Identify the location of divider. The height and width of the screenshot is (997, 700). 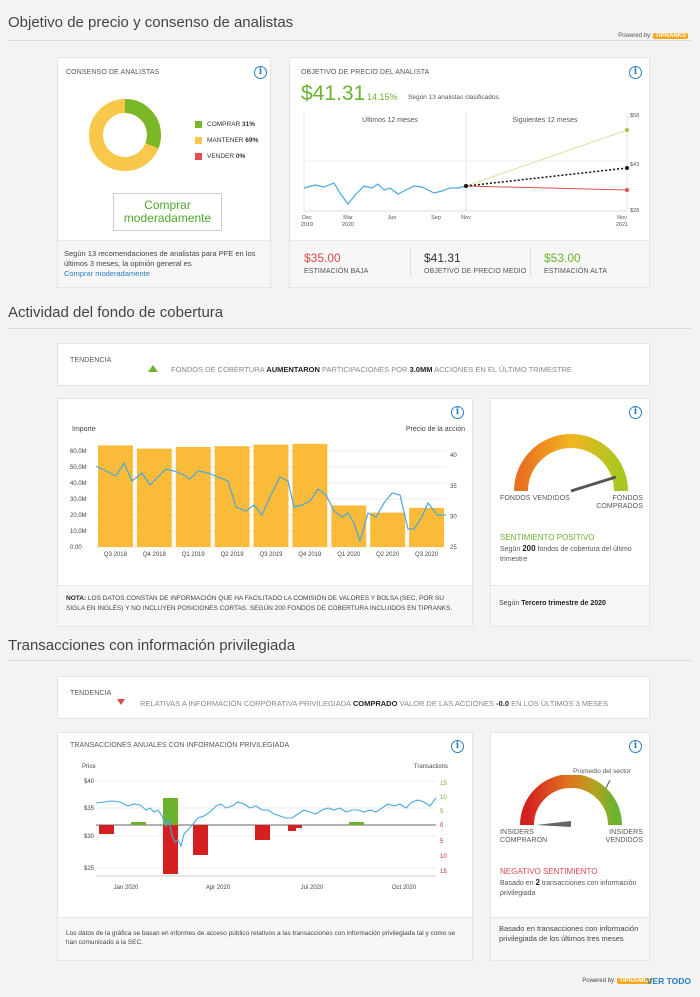
(350, 660).